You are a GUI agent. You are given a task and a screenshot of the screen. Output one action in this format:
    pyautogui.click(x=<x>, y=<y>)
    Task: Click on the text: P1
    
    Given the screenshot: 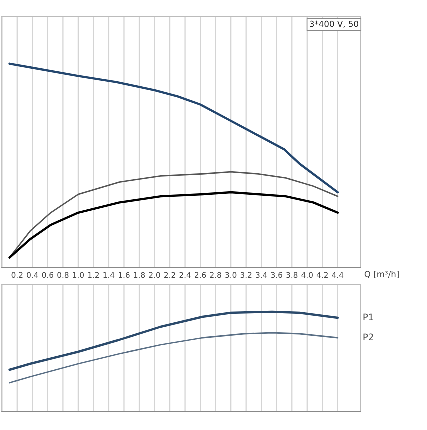 What is the action you would take?
    pyautogui.click(x=369, y=317)
    